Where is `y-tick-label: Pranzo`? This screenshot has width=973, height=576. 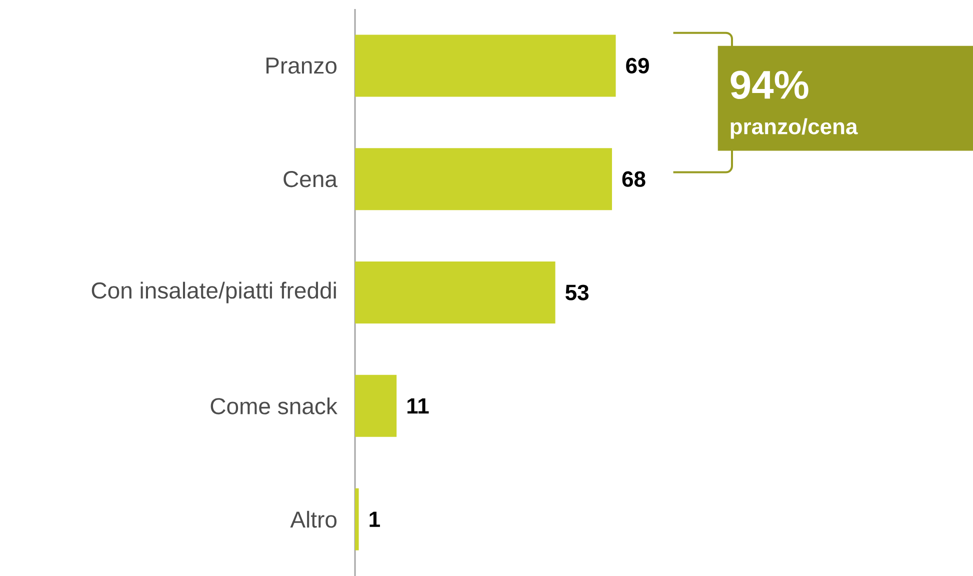 y-tick-label: Pranzo is located at coordinates (301, 66).